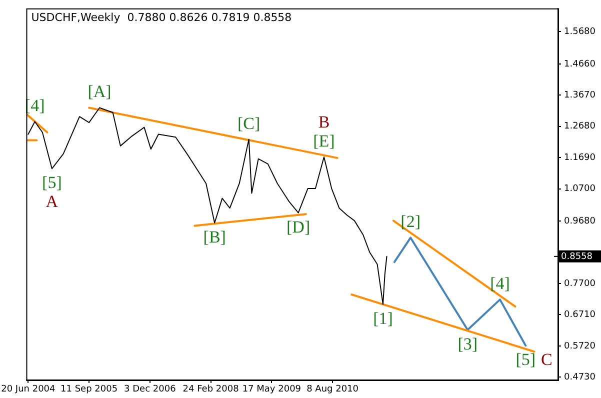 This screenshot has height=398, width=601. I want to click on chart-title: USDCHF,Weekly 0.7880 0.8626 0.7819 0.8558, so click(161, 17).